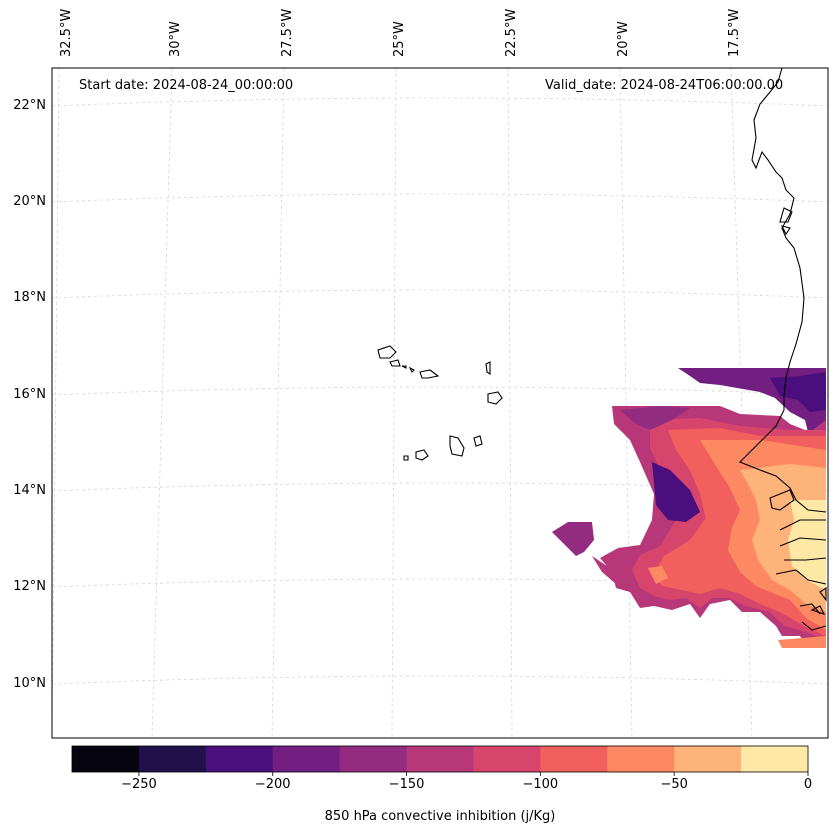 This screenshot has width=837, height=836. I want to click on meridian-25w, so click(394, 403).